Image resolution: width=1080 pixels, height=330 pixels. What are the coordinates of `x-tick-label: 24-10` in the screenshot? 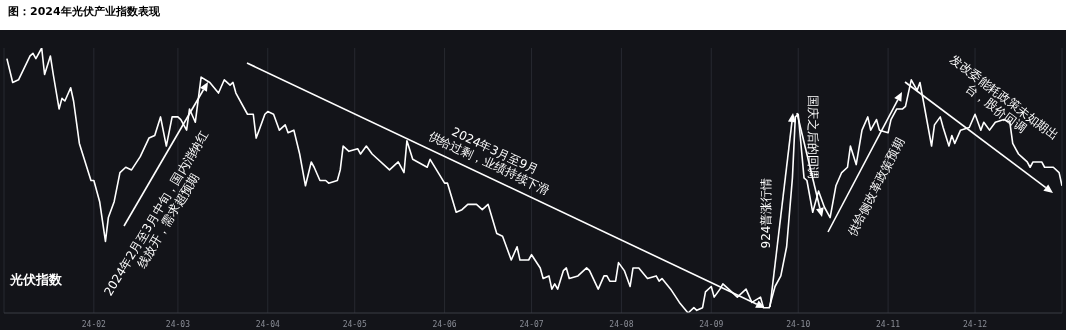 It's located at (798, 324).